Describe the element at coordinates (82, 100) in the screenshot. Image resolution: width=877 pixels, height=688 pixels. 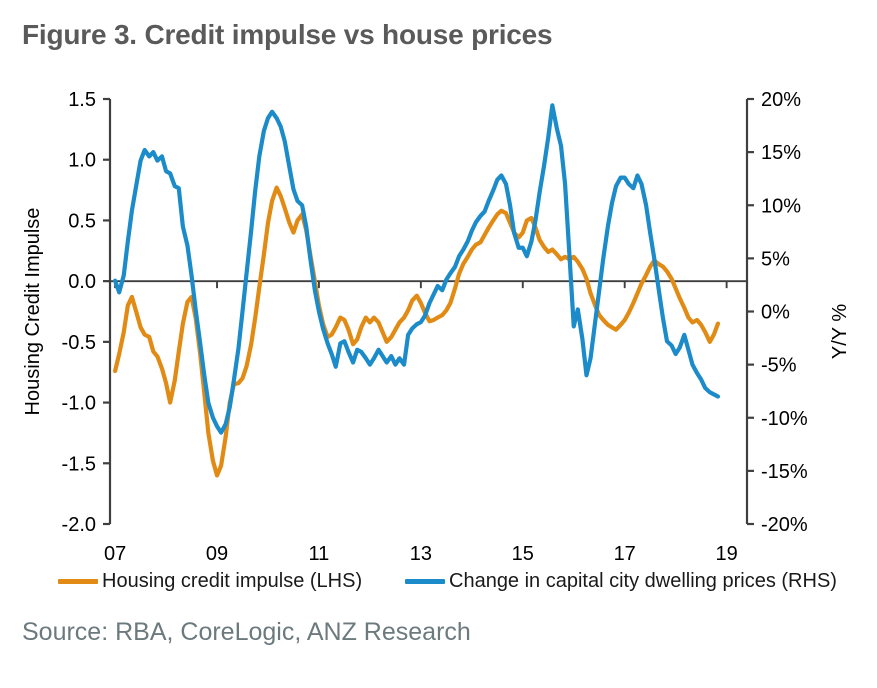
I see `y-axis-tick-label: 1.5` at that location.